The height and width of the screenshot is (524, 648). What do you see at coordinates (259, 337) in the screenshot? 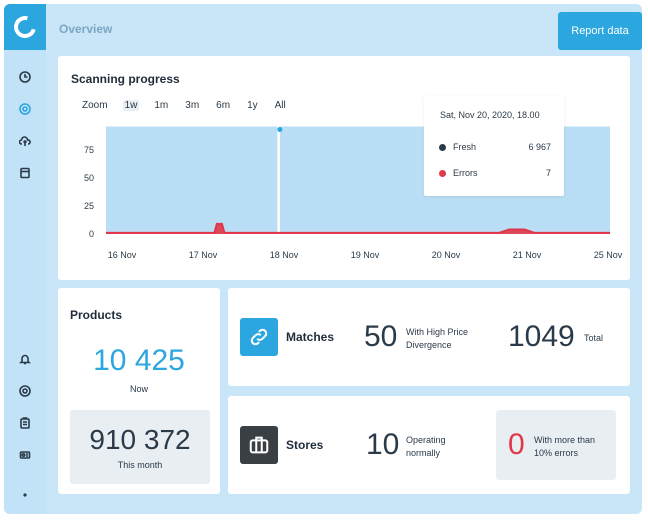
I see `link-icon` at bounding box center [259, 337].